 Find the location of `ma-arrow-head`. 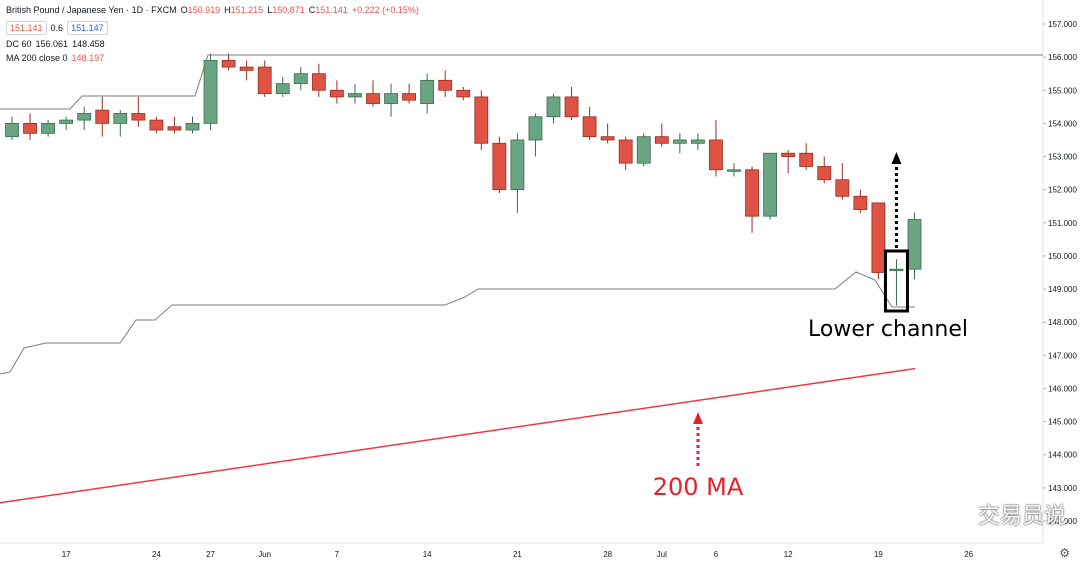

ma-arrow-head is located at coordinates (698, 418).